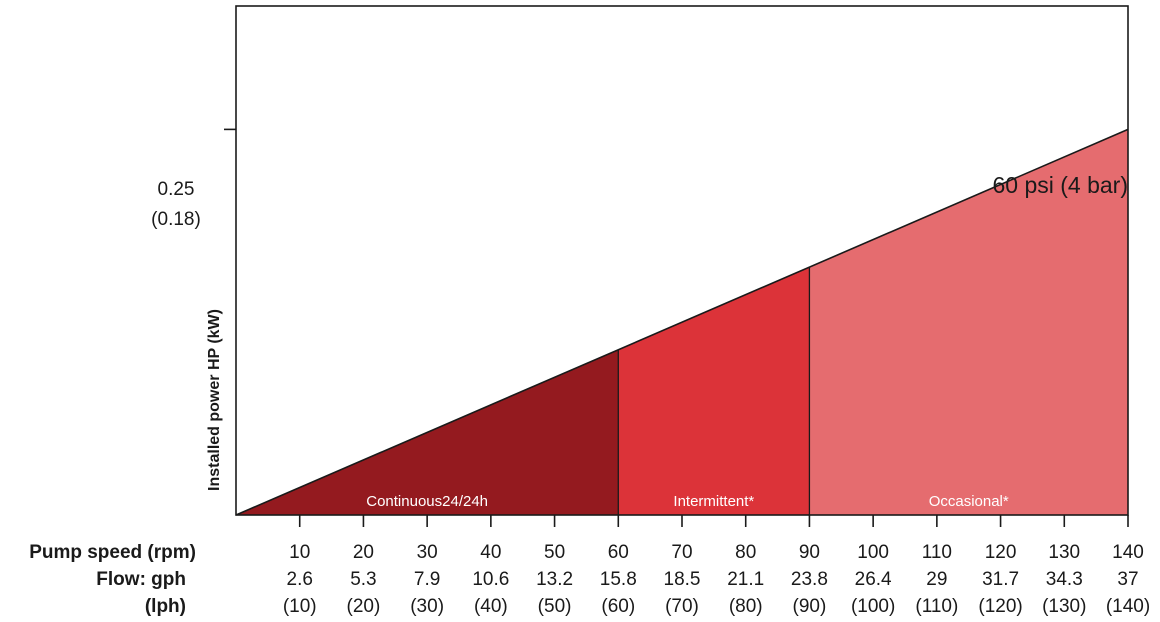 Image resolution: width=1160 pixels, height=622 pixels. What do you see at coordinates (809, 579) in the screenshot?
I see `x-tick-label-gph: 23.8` at bounding box center [809, 579].